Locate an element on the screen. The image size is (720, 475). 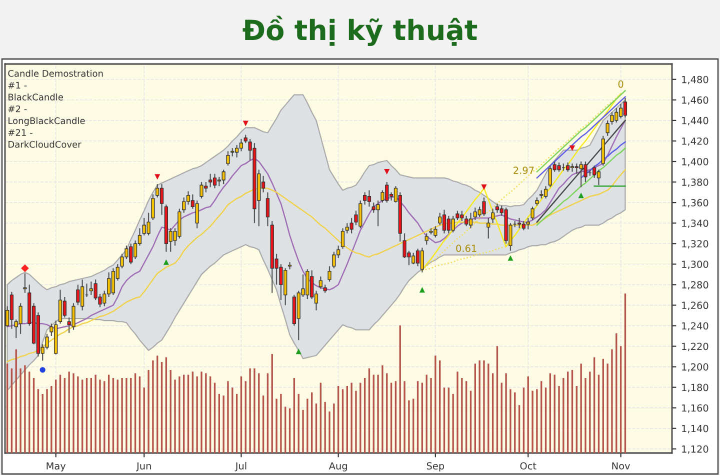
y-tick-label: 1,220 is located at coordinates (695, 347).